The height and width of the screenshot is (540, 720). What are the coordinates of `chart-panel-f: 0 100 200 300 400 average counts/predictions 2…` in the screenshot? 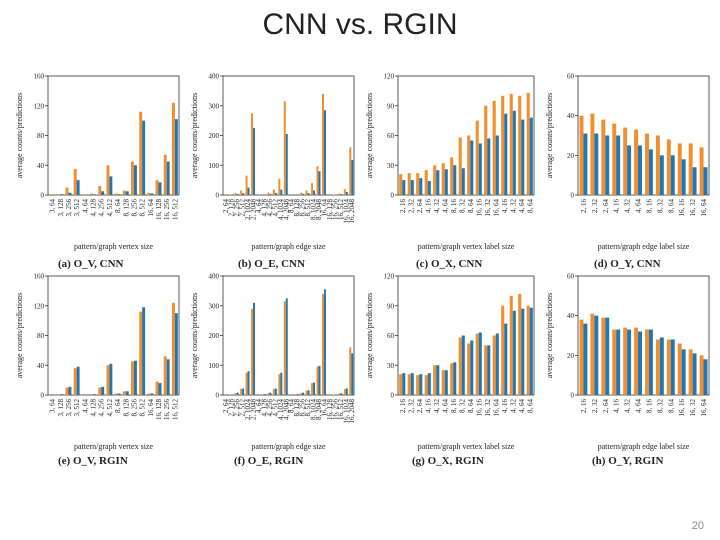 It's located at (272, 362).